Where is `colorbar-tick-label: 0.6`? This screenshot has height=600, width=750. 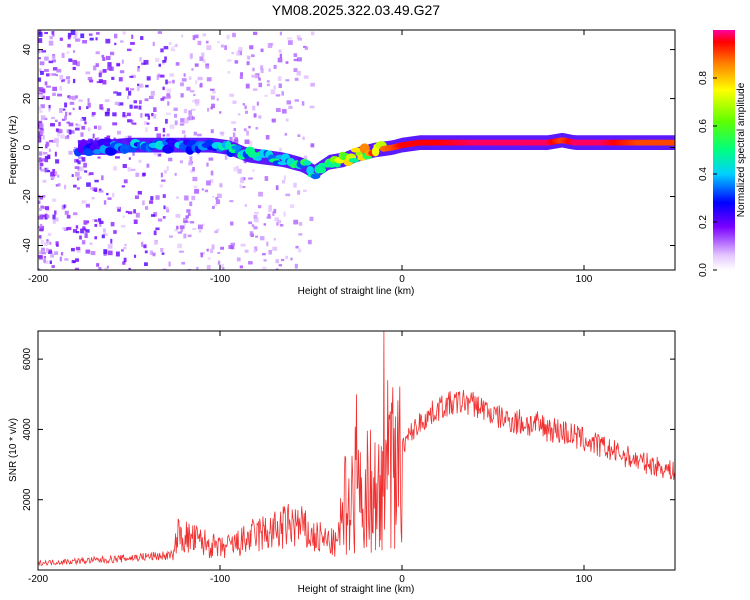 colorbar-tick-label: 0.6 is located at coordinates (703, 126).